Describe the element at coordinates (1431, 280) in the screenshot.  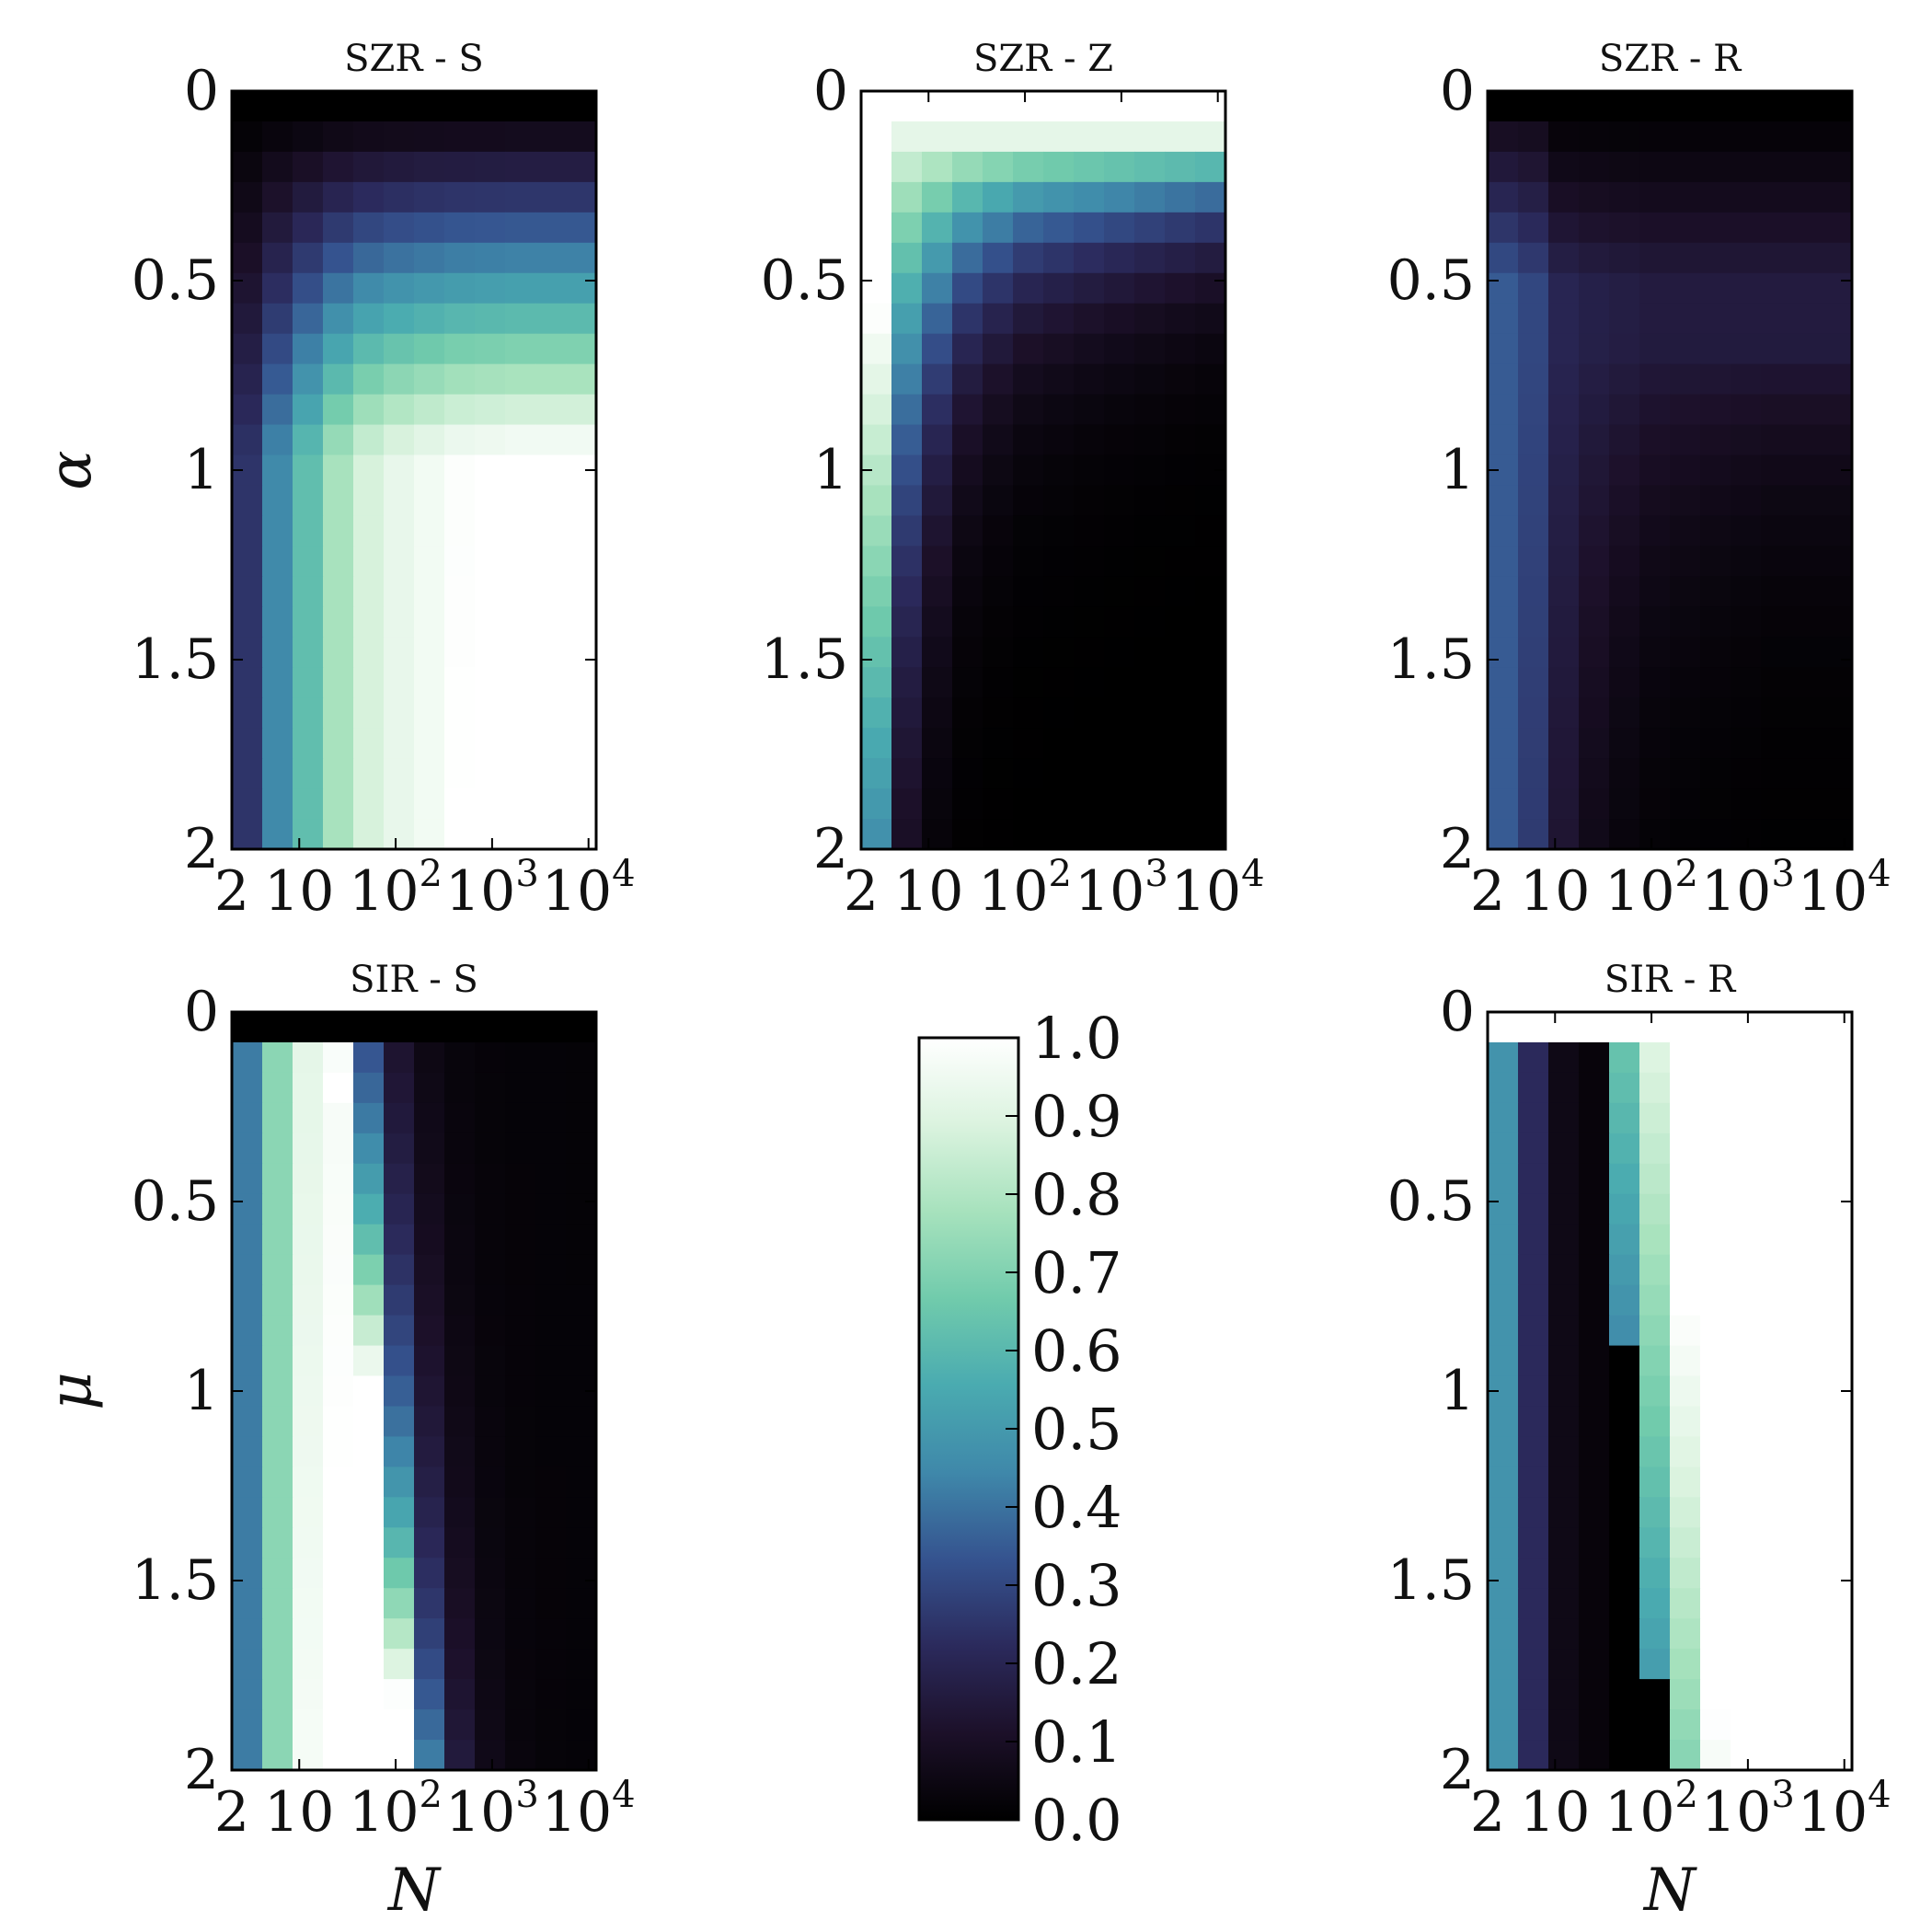
I see `y-tick-label: 0.5` at that location.